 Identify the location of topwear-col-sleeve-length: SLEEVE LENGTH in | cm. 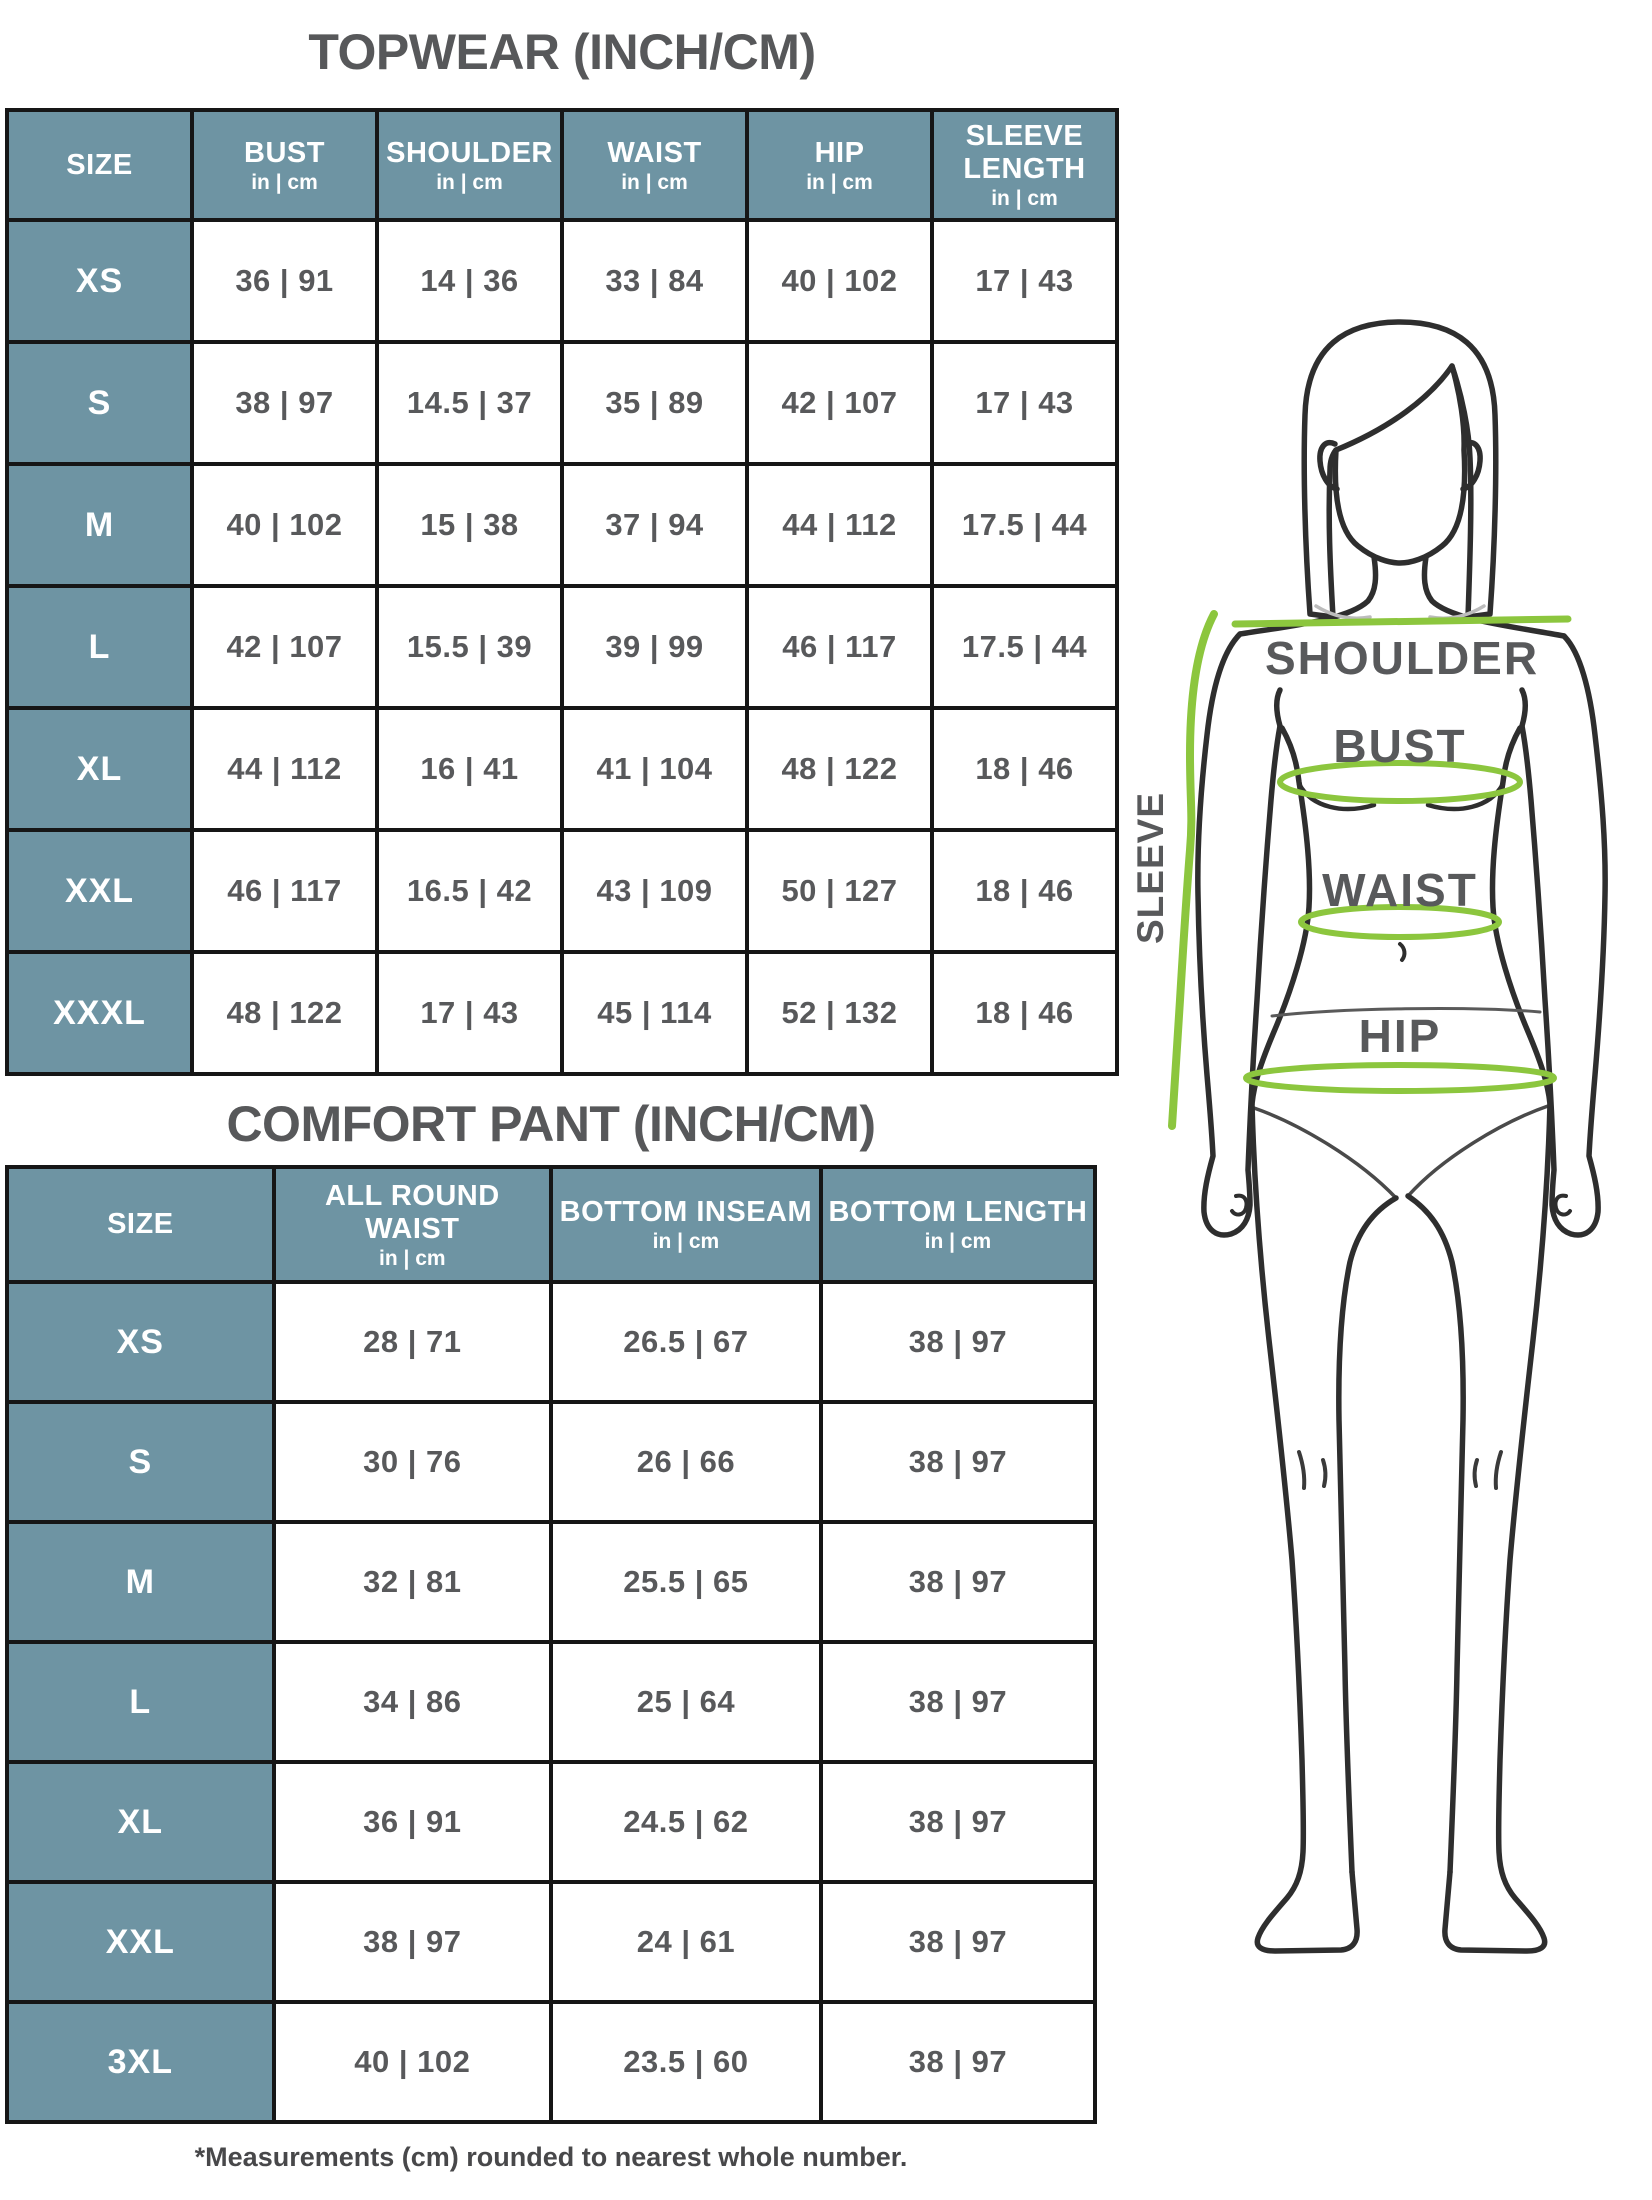
(1024, 165).